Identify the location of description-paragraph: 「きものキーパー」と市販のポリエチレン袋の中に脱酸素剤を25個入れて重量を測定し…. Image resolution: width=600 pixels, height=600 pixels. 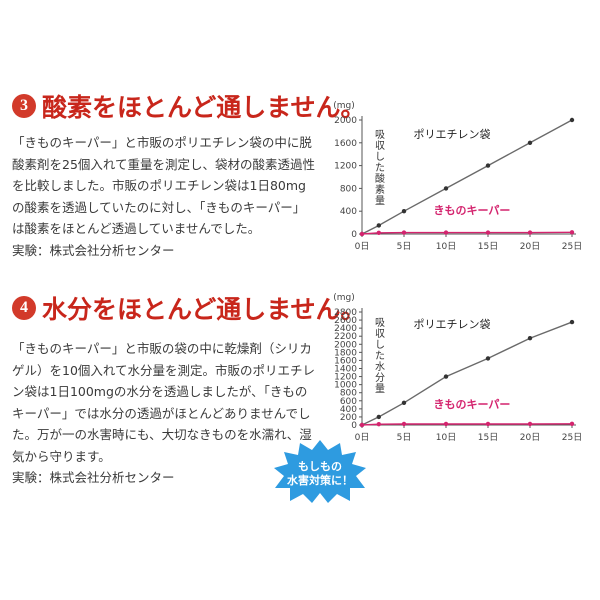
(164, 185).